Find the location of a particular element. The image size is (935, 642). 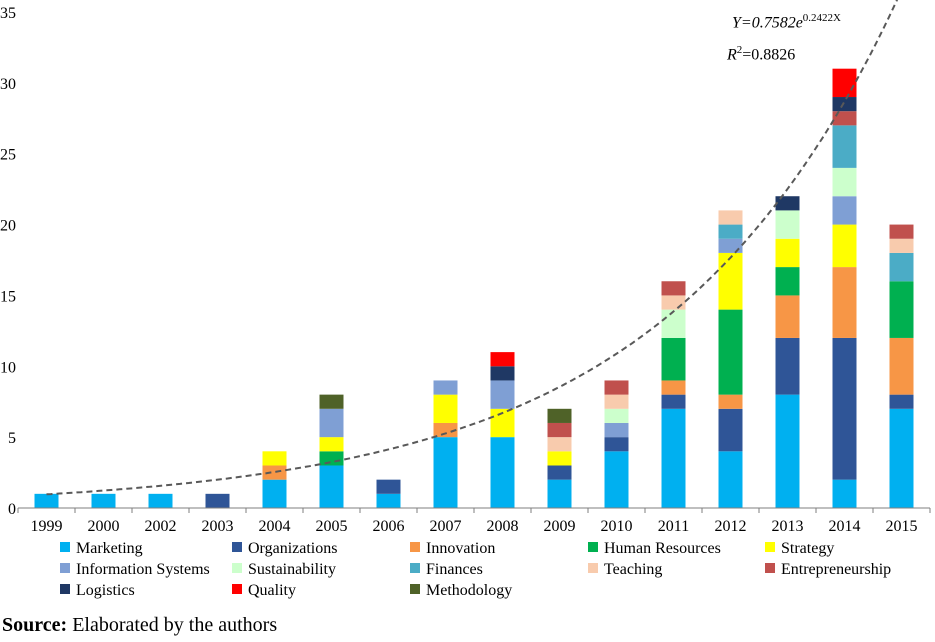

legend-item: Marketing is located at coordinates (101, 549).